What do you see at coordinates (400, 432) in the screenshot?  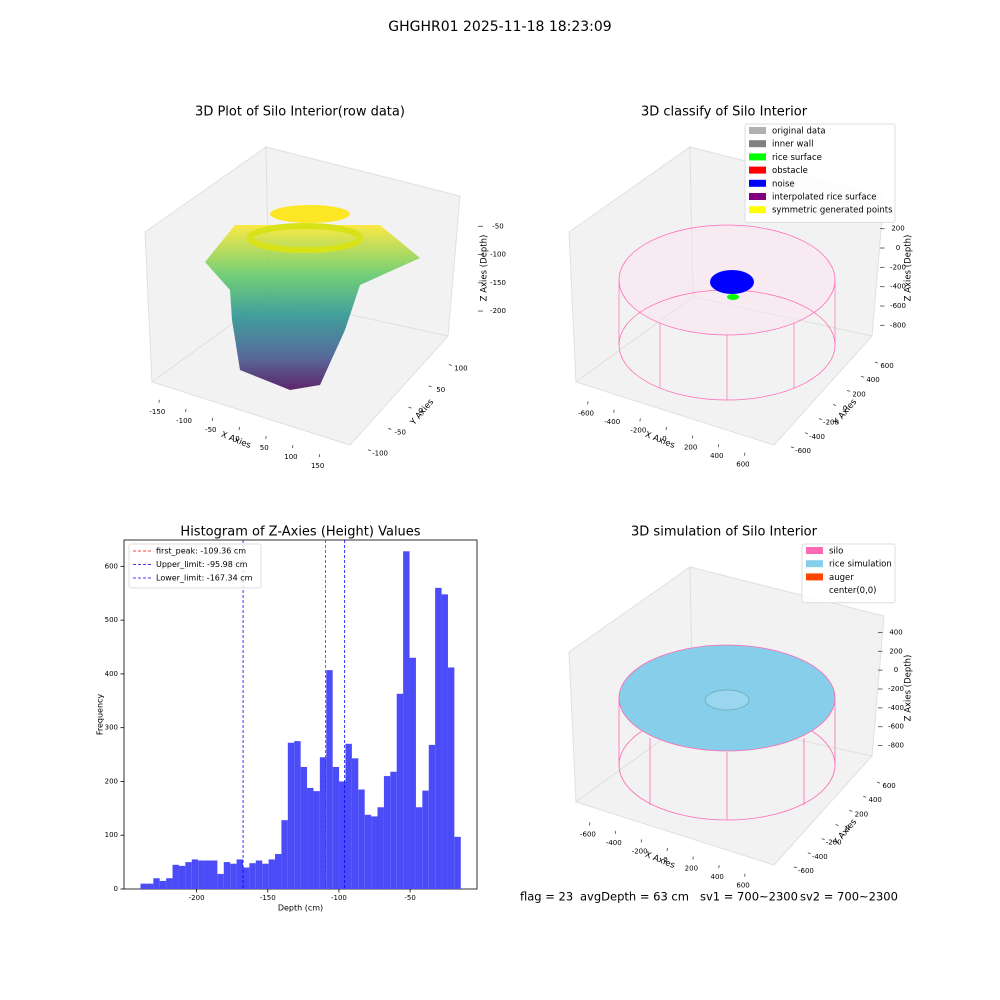 I see `y-tick-label: -50` at bounding box center [400, 432].